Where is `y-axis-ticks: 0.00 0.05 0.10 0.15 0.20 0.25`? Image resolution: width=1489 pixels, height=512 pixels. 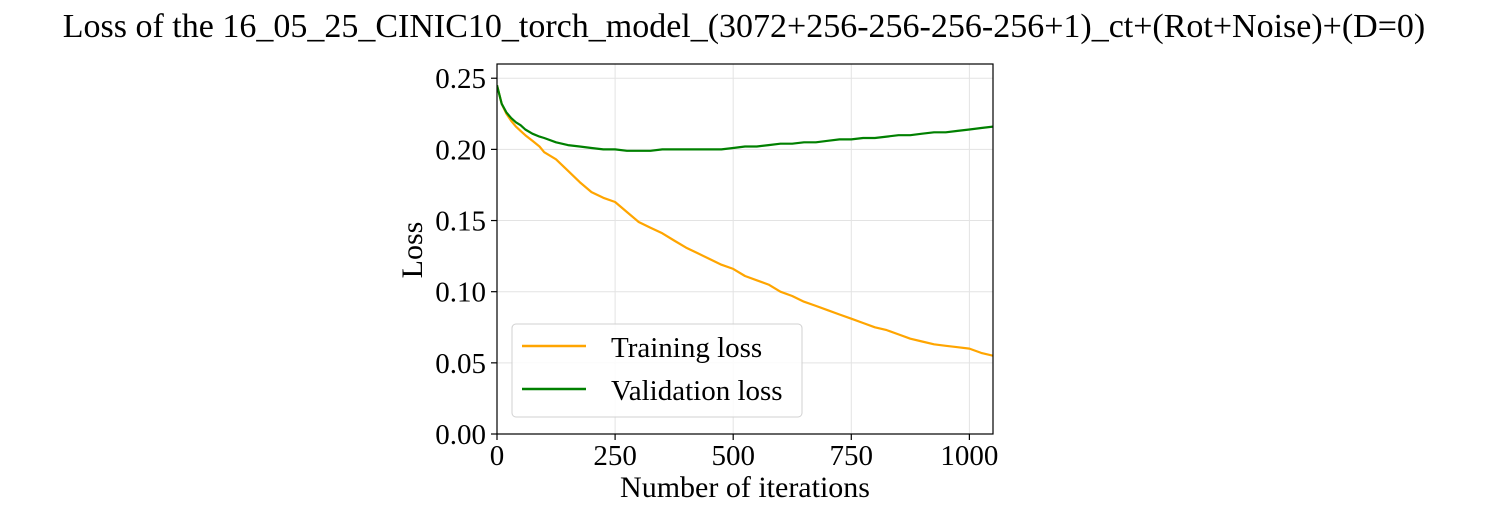 y-axis-ticks: 0.00 0.05 0.10 0.15 0.20 0.25 is located at coordinates (466, 257).